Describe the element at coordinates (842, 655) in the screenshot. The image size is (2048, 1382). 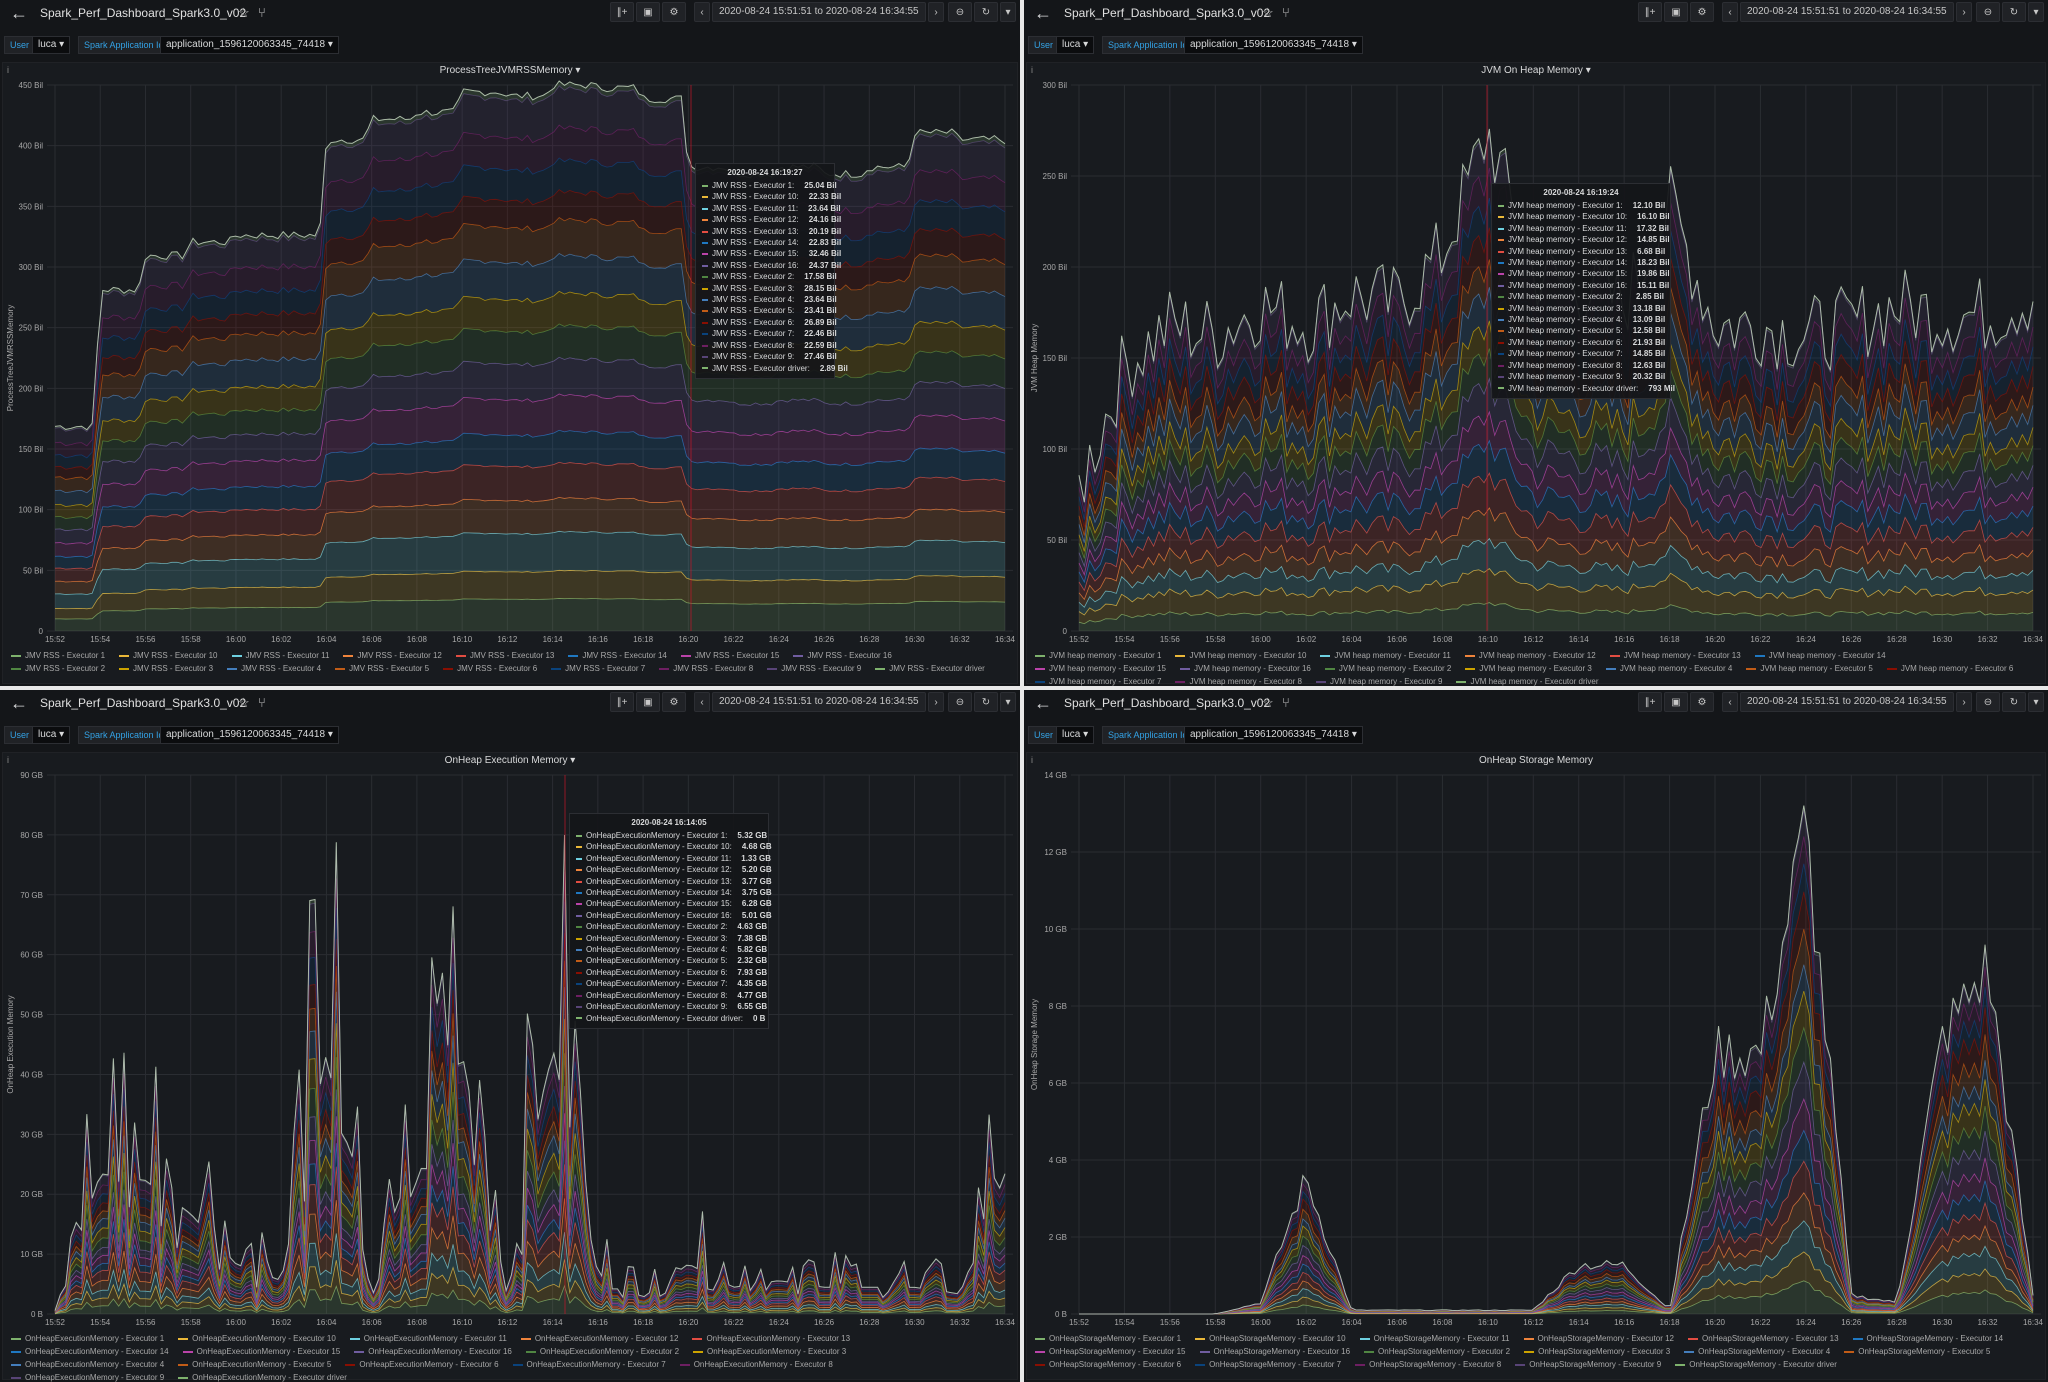
I see `legend-item: JMV RSS - Executor 16` at that location.